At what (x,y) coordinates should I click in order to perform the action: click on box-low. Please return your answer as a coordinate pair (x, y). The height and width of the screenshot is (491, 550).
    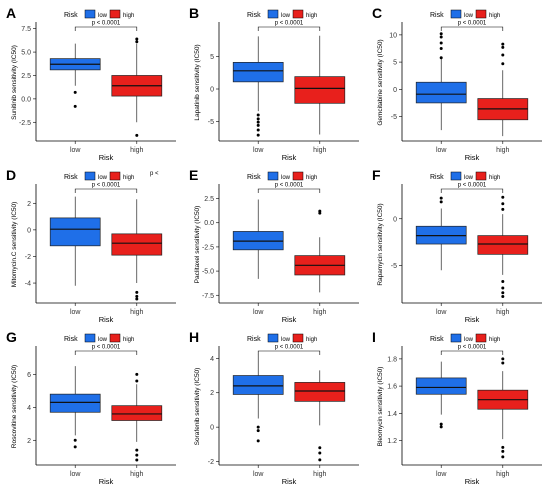
    Looking at the image, I should click on (258, 239).